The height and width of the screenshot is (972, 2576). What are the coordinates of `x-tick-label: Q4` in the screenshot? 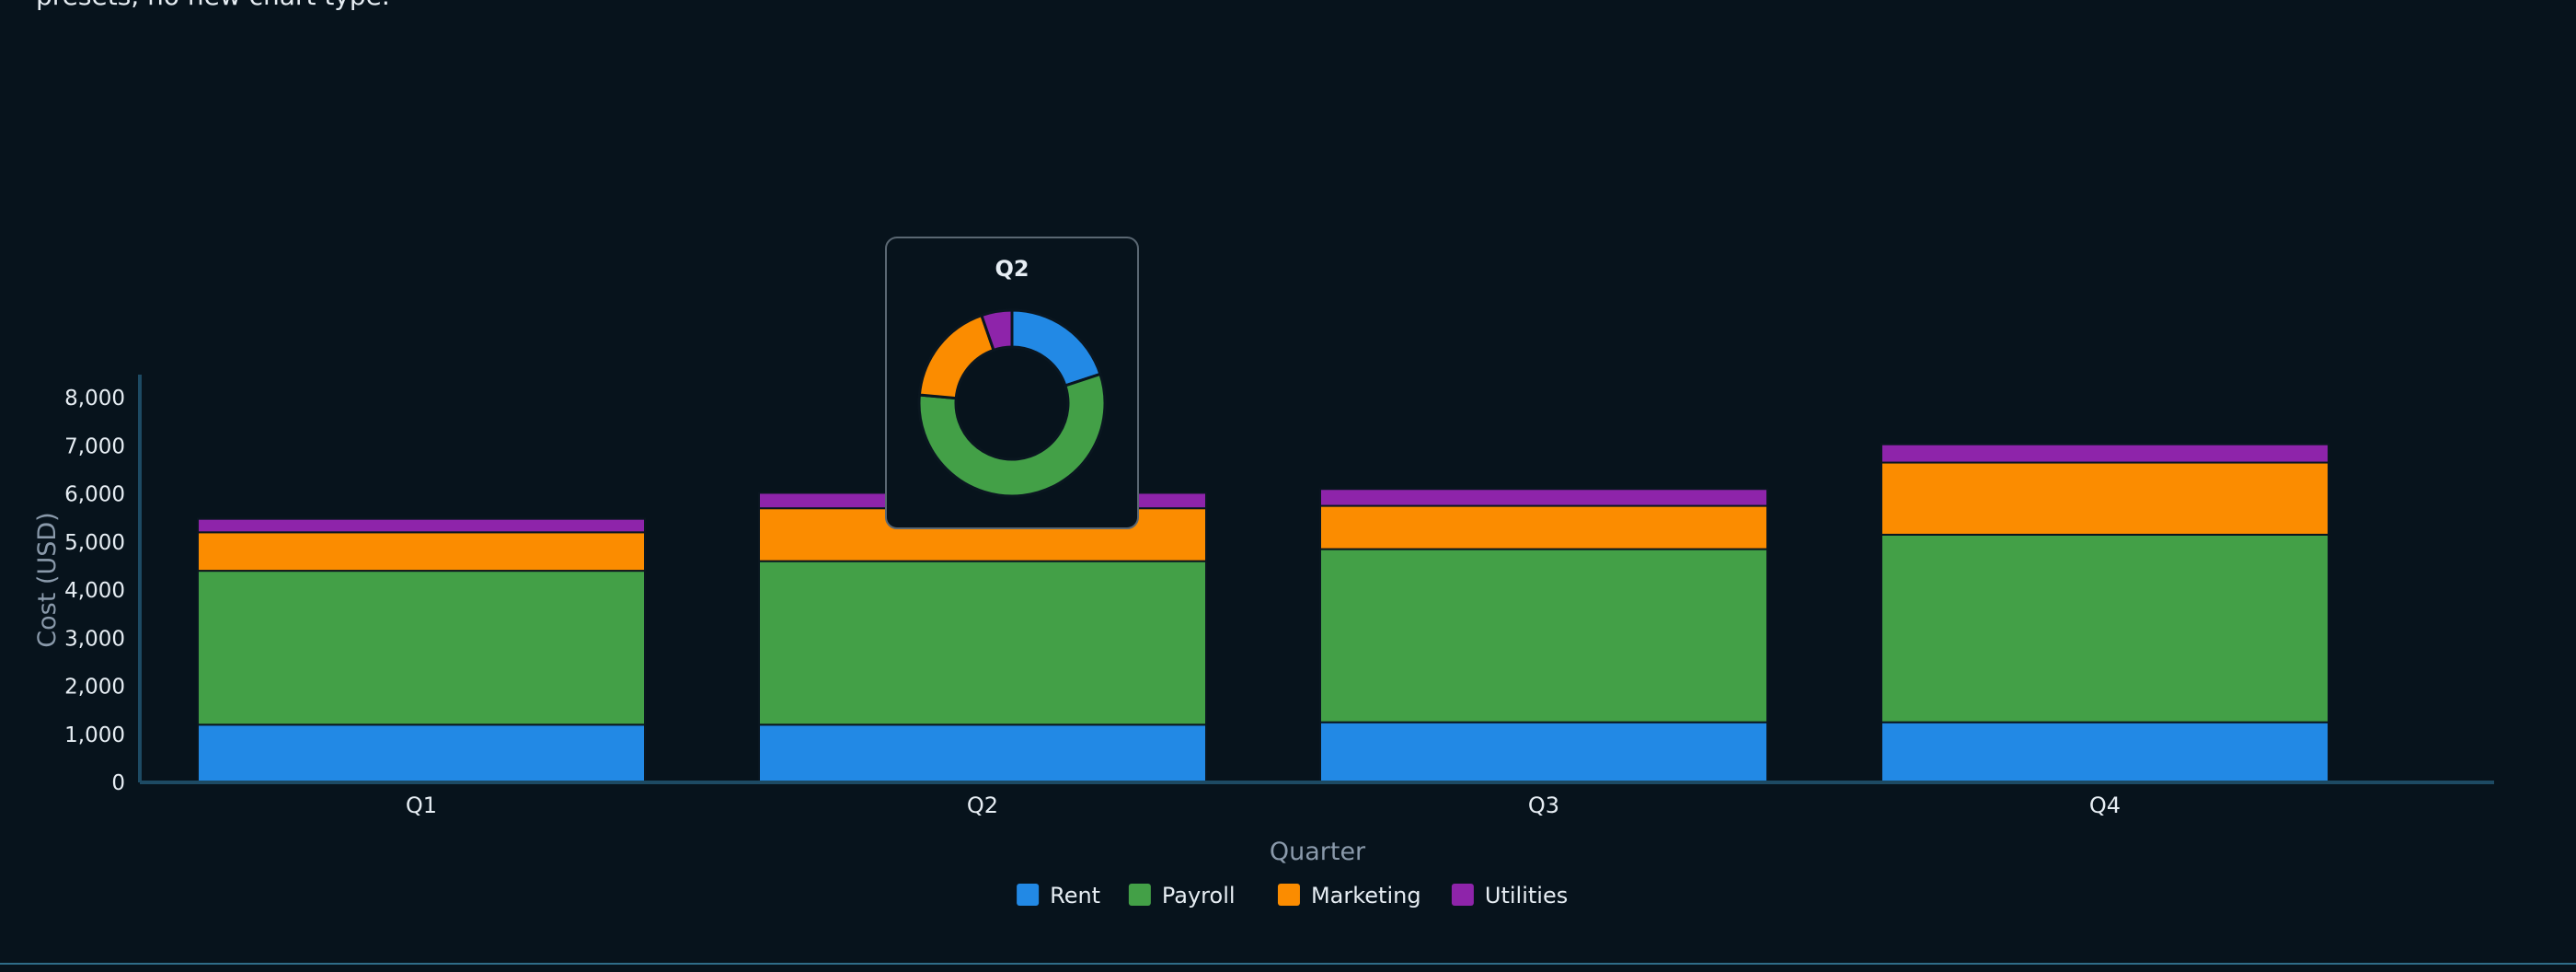 It's located at (2105, 805).